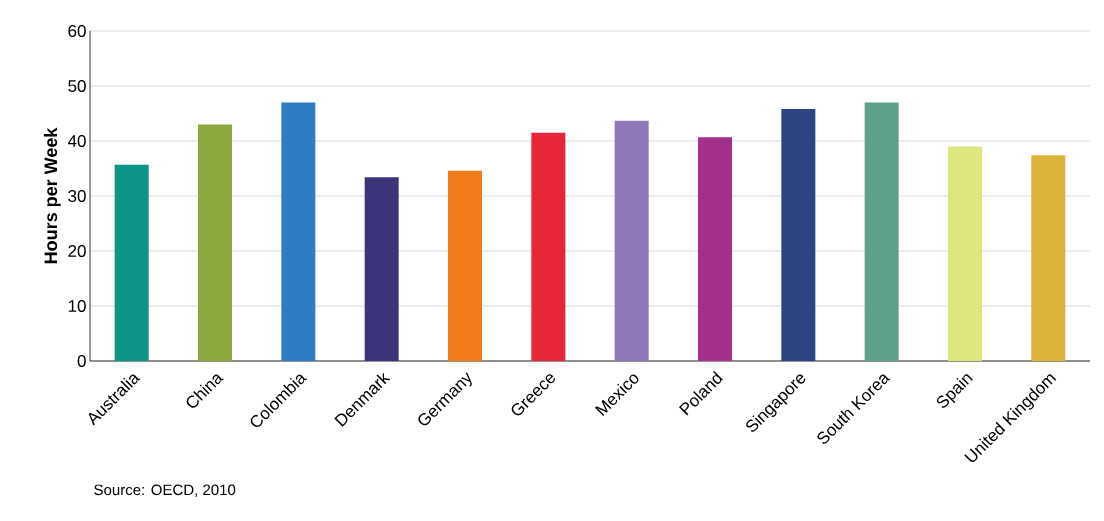  I want to click on y-tick-label: 20, so click(77, 251).